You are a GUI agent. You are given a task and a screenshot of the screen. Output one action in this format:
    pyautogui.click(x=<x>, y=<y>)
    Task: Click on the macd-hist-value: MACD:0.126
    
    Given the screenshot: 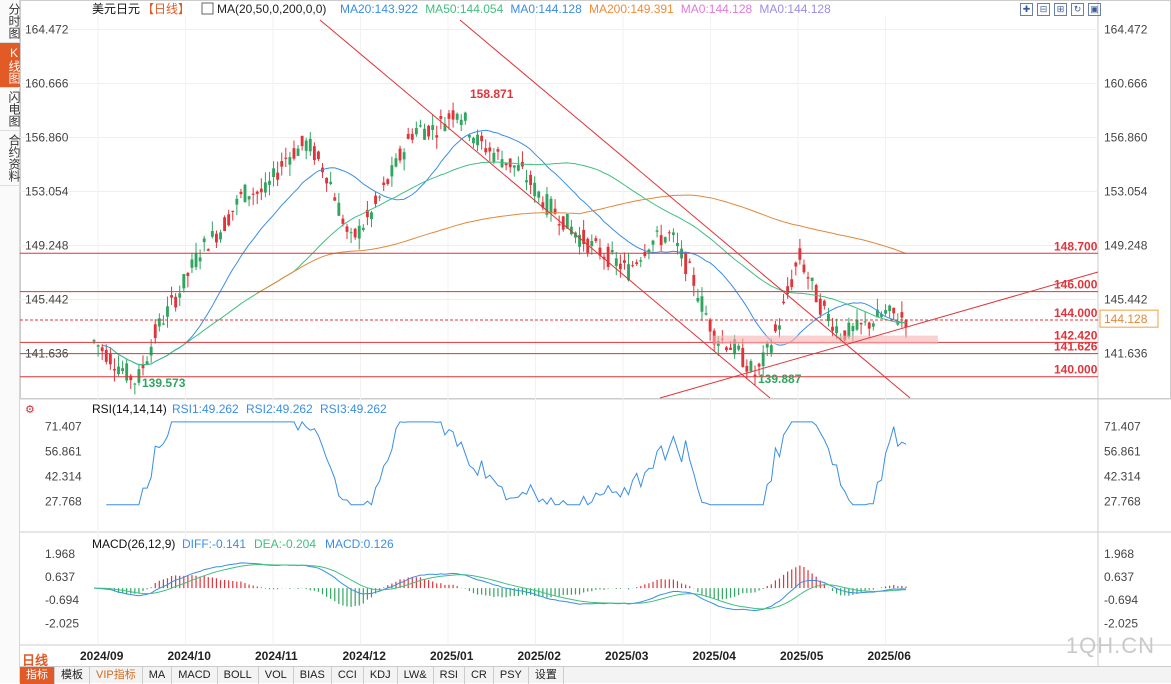 What is the action you would take?
    pyautogui.click(x=359, y=544)
    